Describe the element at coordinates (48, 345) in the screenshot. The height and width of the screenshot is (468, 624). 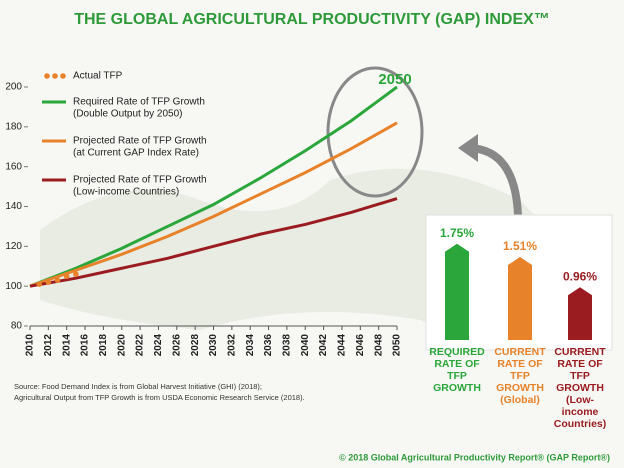
I see `x-tick-label: 2012` at that location.